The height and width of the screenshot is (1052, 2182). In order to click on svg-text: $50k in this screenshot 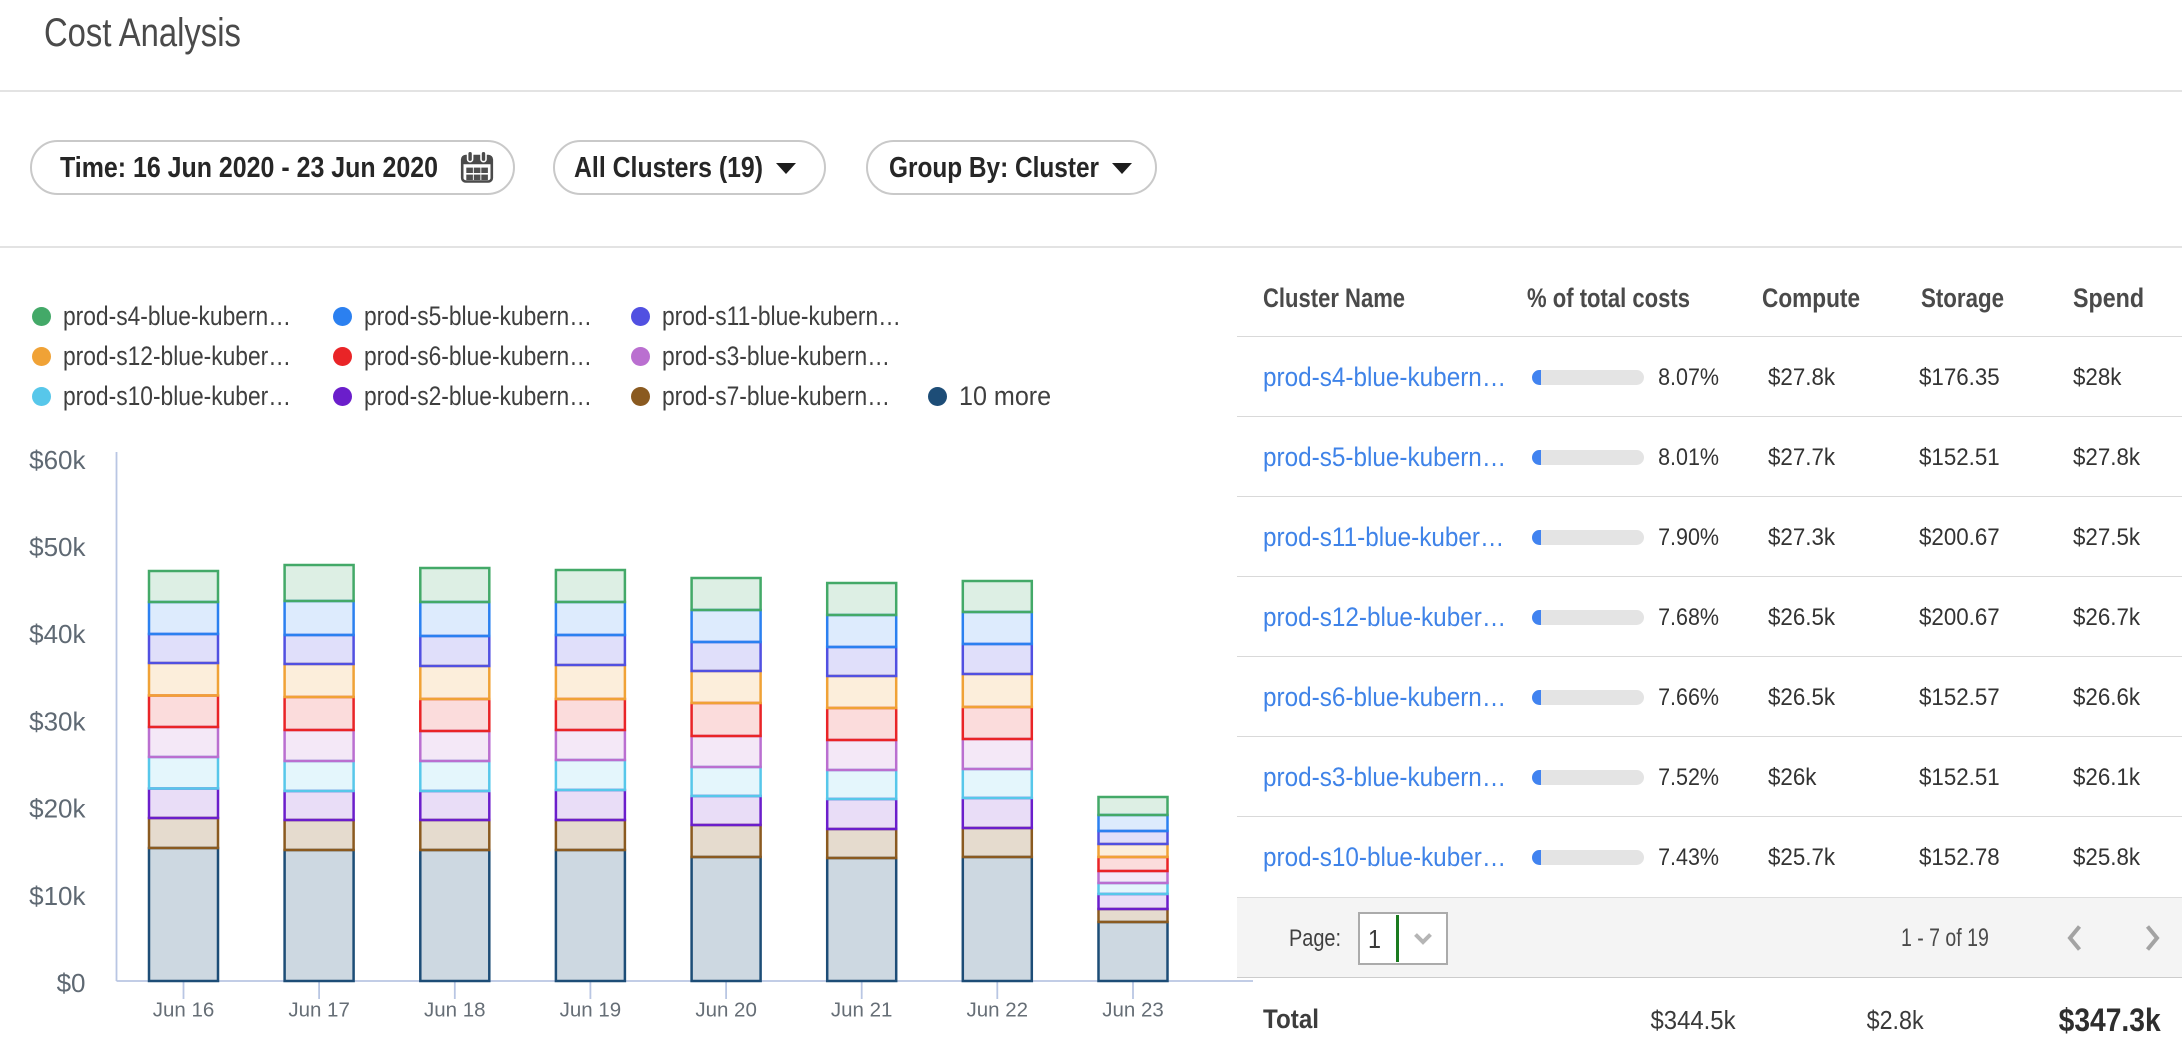, I will do `click(57, 547)`.